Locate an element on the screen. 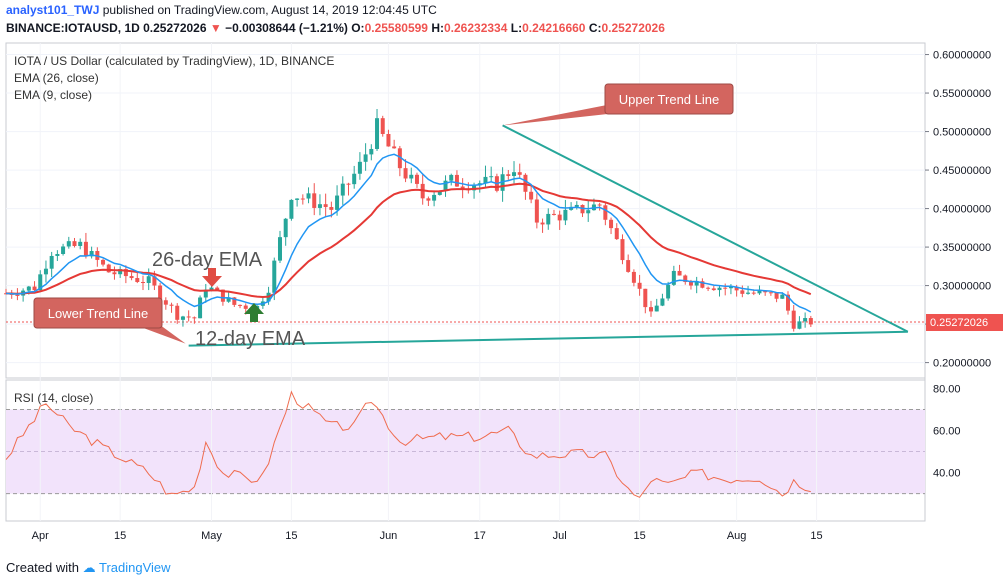 This screenshot has width=1006, height=585. brand-name: TradingView is located at coordinates (135, 567).